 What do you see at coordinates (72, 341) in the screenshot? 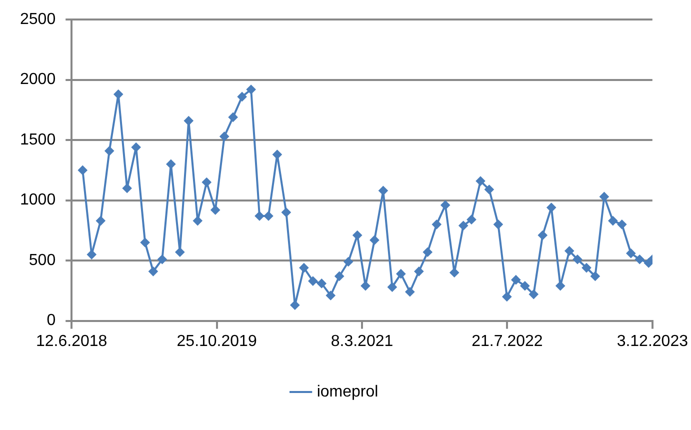
I see `x-tick-label: 12.6.2018` at bounding box center [72, 341].